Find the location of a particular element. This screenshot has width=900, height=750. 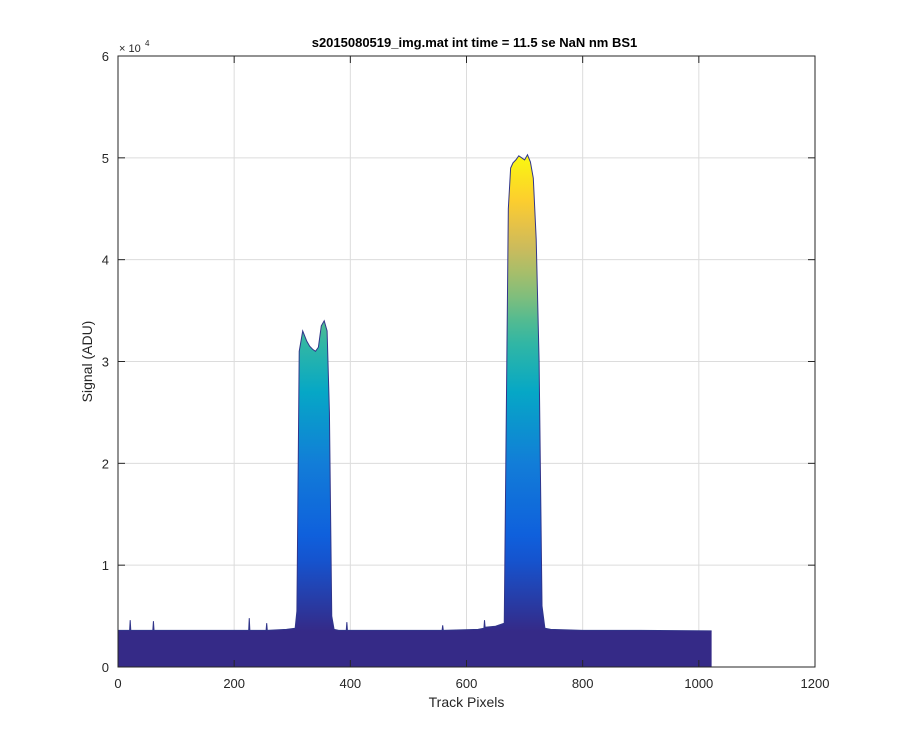

x-axis-label: Track Pixels is located at coordinates (467, 702).